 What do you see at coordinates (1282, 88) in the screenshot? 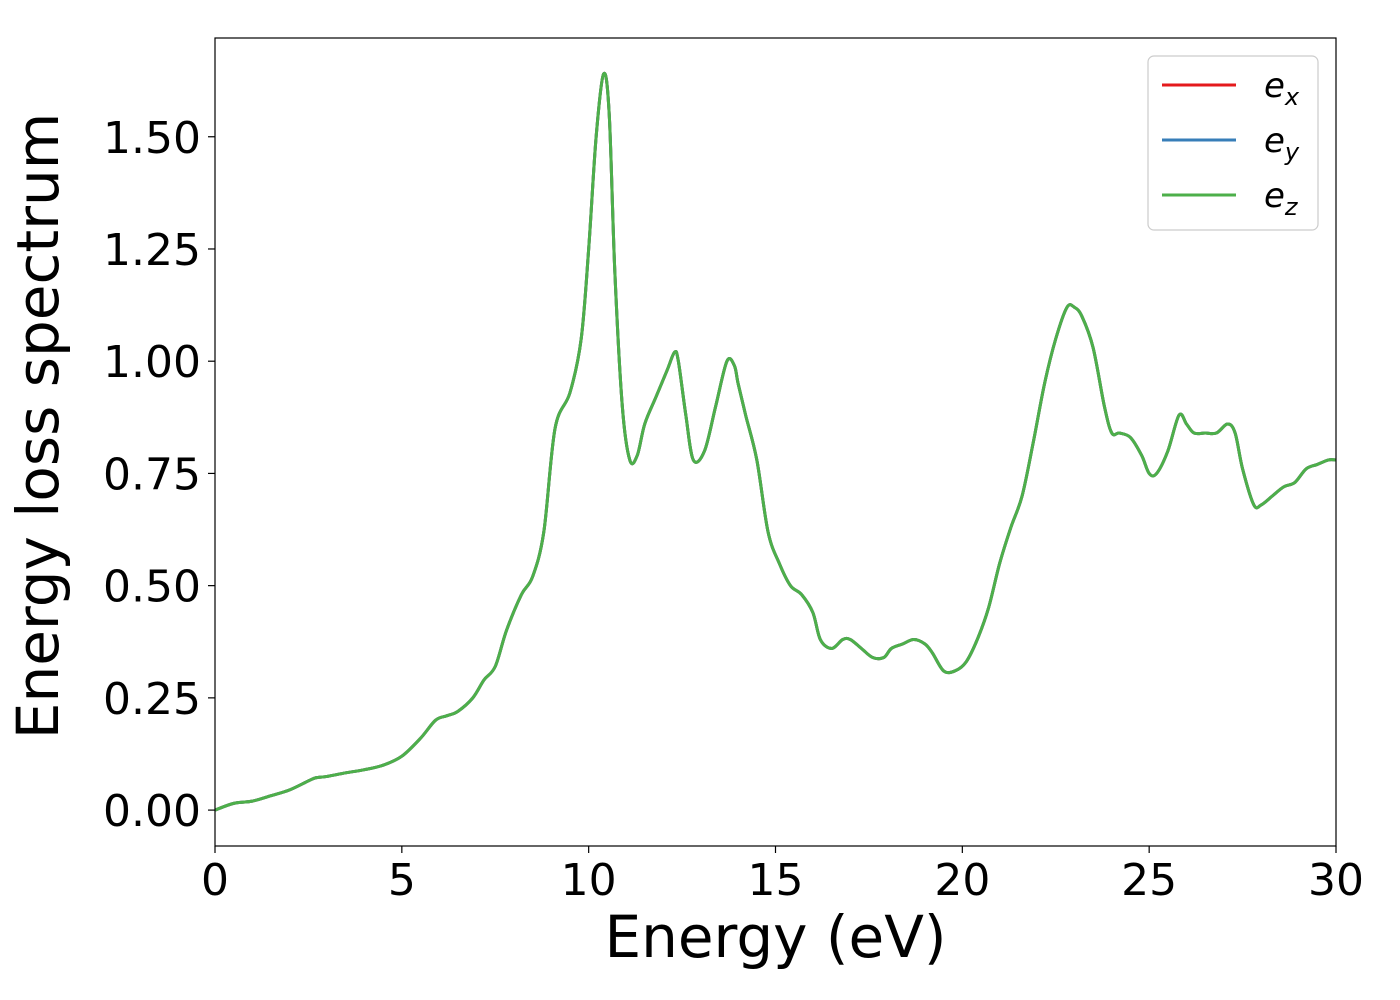
I see `legend-label-e-x: ex` at bounding box center [1282, 88].